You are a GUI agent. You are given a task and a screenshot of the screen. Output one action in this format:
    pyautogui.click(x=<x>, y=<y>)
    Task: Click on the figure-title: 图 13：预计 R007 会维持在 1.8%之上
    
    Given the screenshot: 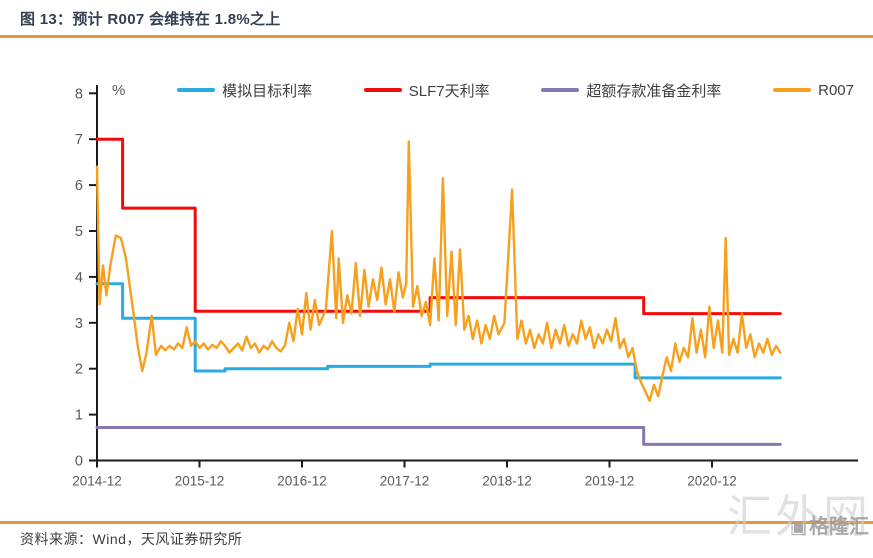 What is the action you would take?
    pyautogui.click(x=150, y=19)
    